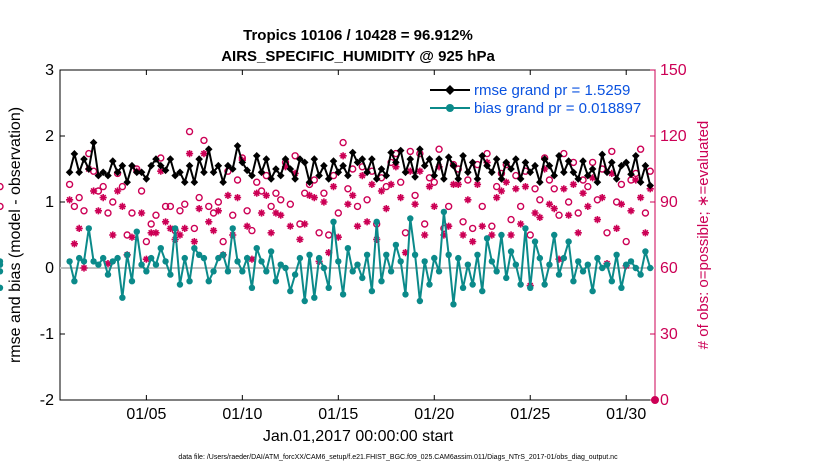 The width and height of the screenshot is (830, 470). I want to click on y-right-tick-label: 30, so click(669, 334).